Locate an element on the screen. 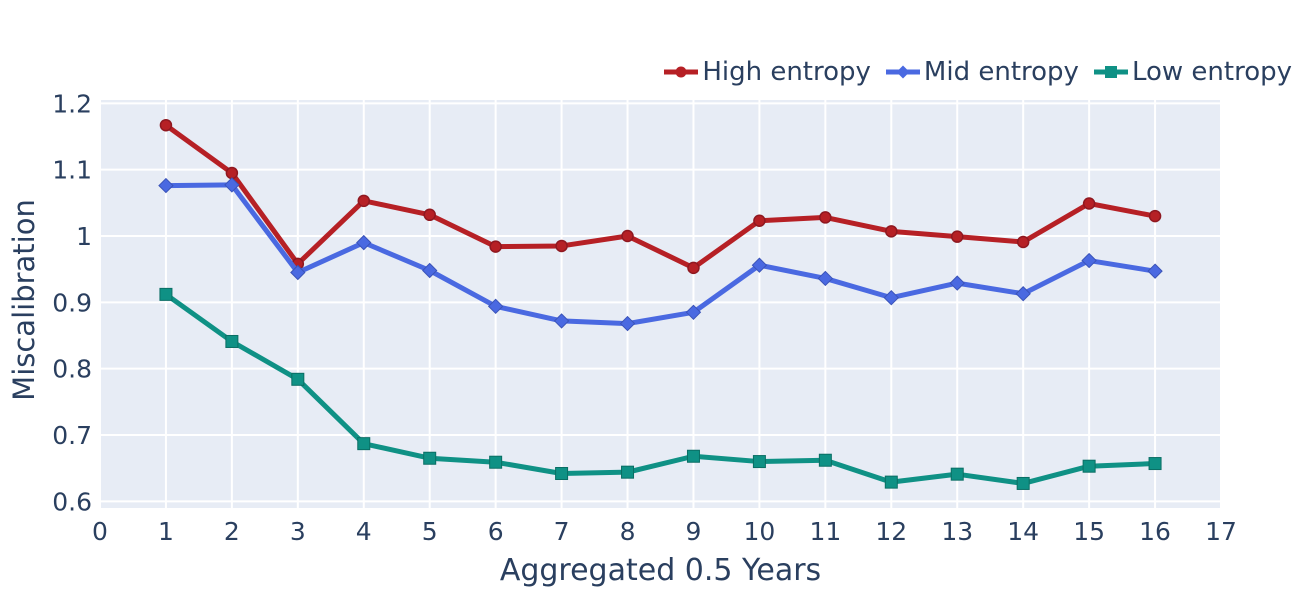 The width and height of the screenshot is (1300, 600). x-tick-label: 3 is located at coordinates (298, 531).